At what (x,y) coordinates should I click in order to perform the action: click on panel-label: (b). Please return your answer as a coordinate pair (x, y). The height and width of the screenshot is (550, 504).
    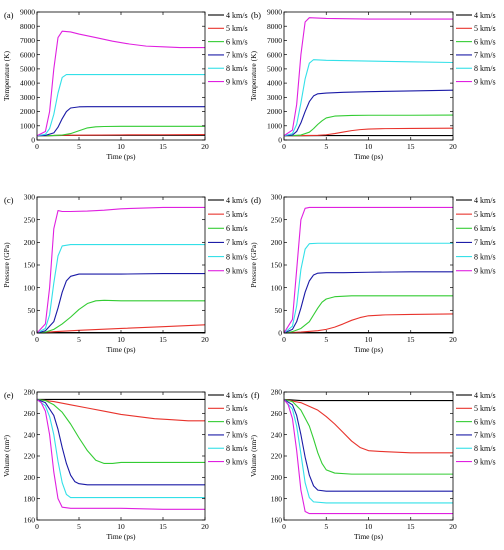
    Looking at the image, I should click on (256, 15).